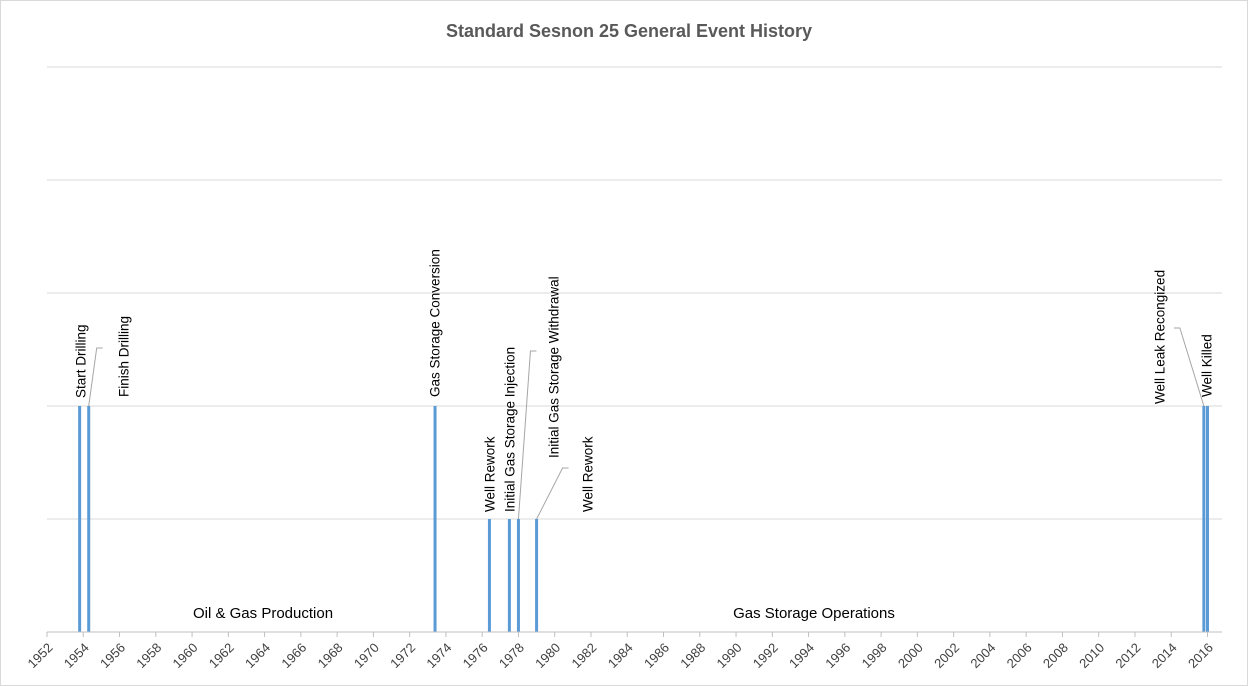  I want to click on annotation: Gas Storage Operations, so click(814, 613).